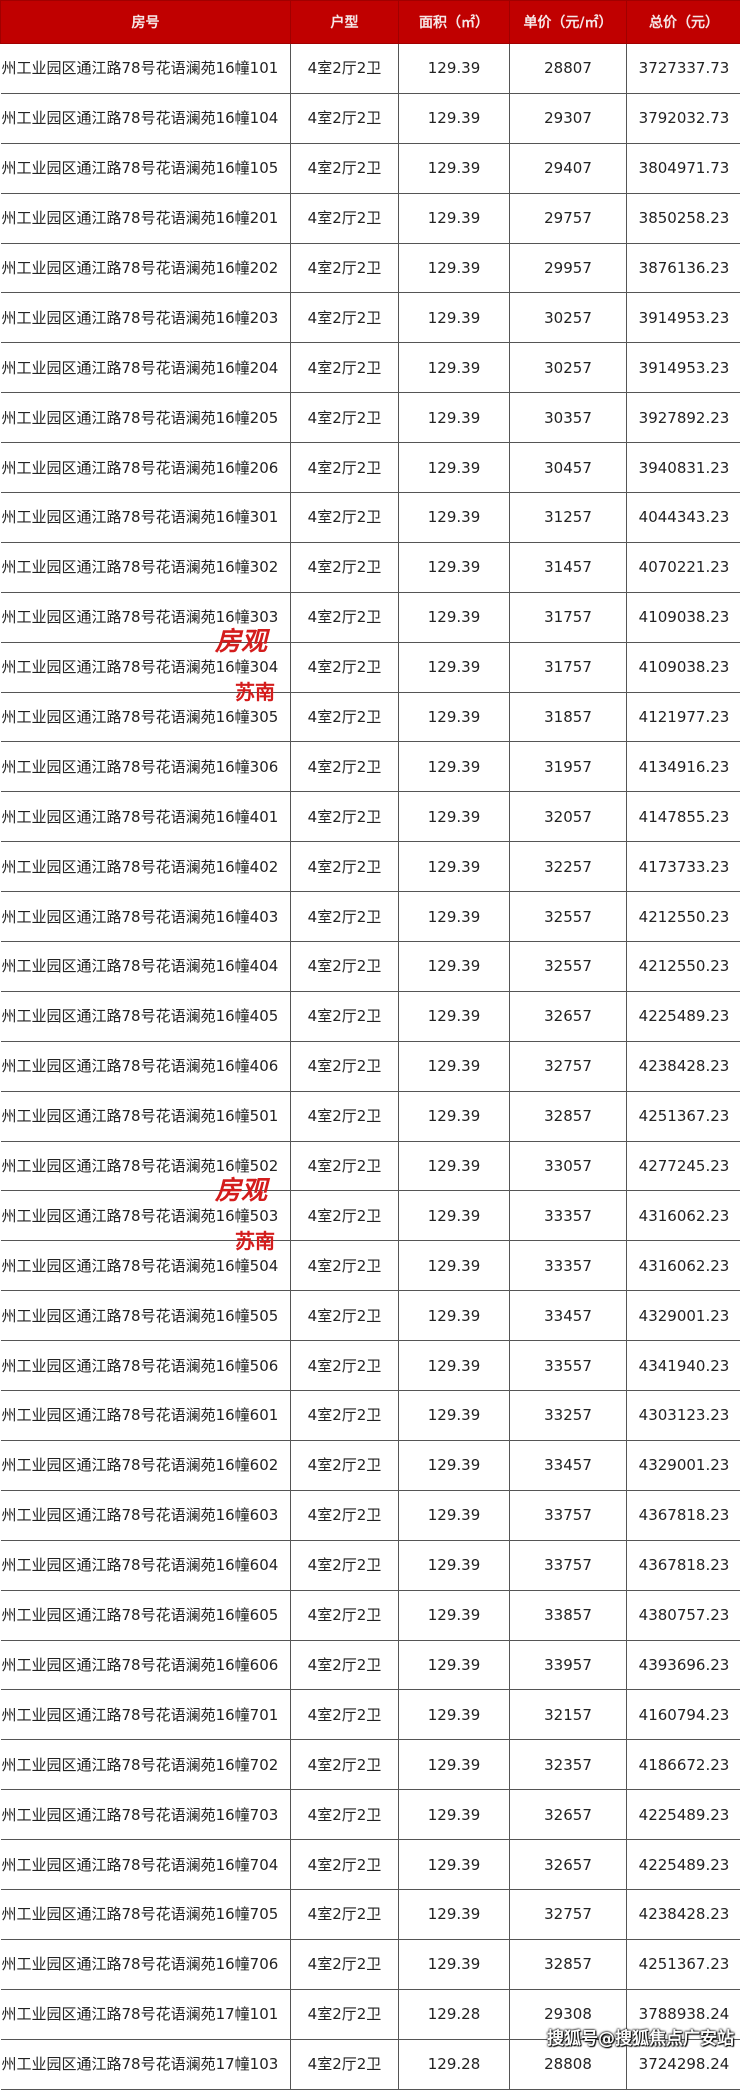  Describe the element at coordinates (568, 1765) in the screenshot. I see `cell-unit-price: 32357` at that location.